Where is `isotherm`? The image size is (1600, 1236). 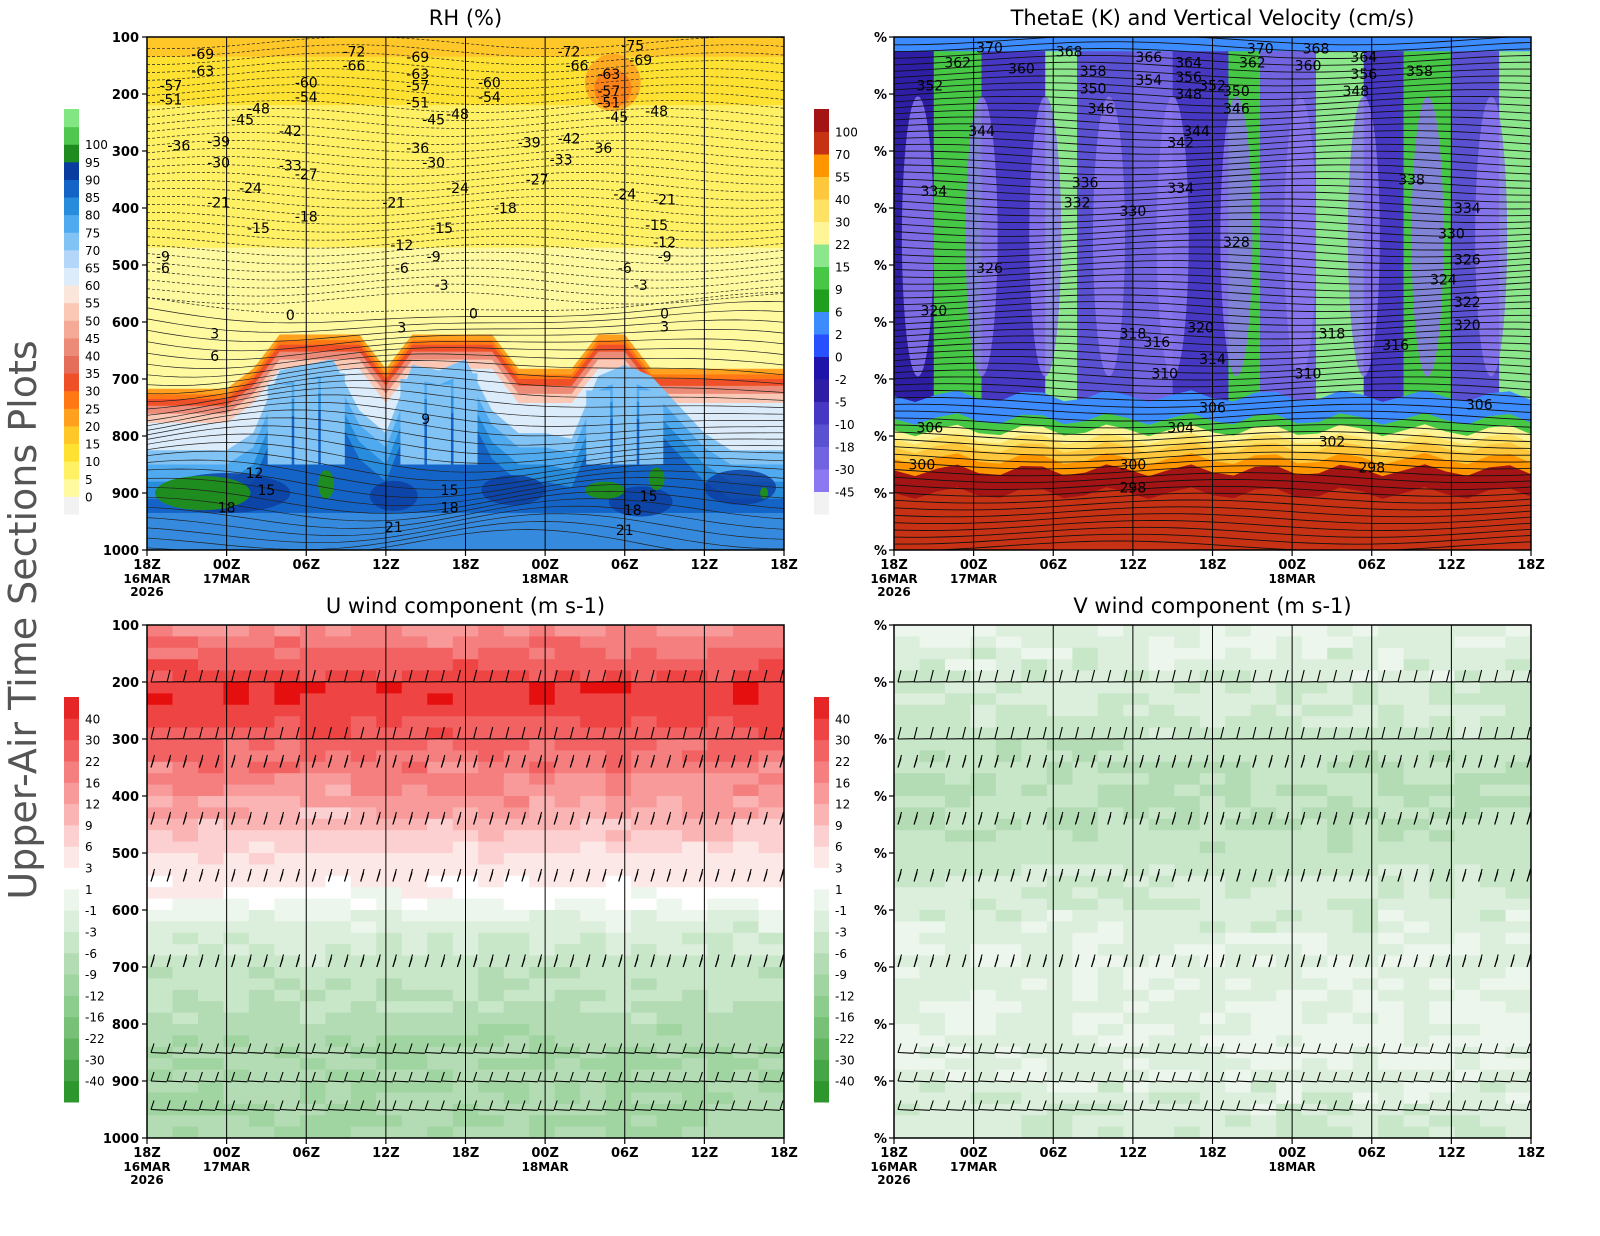 isotherm is located at coordinates (465, 82).